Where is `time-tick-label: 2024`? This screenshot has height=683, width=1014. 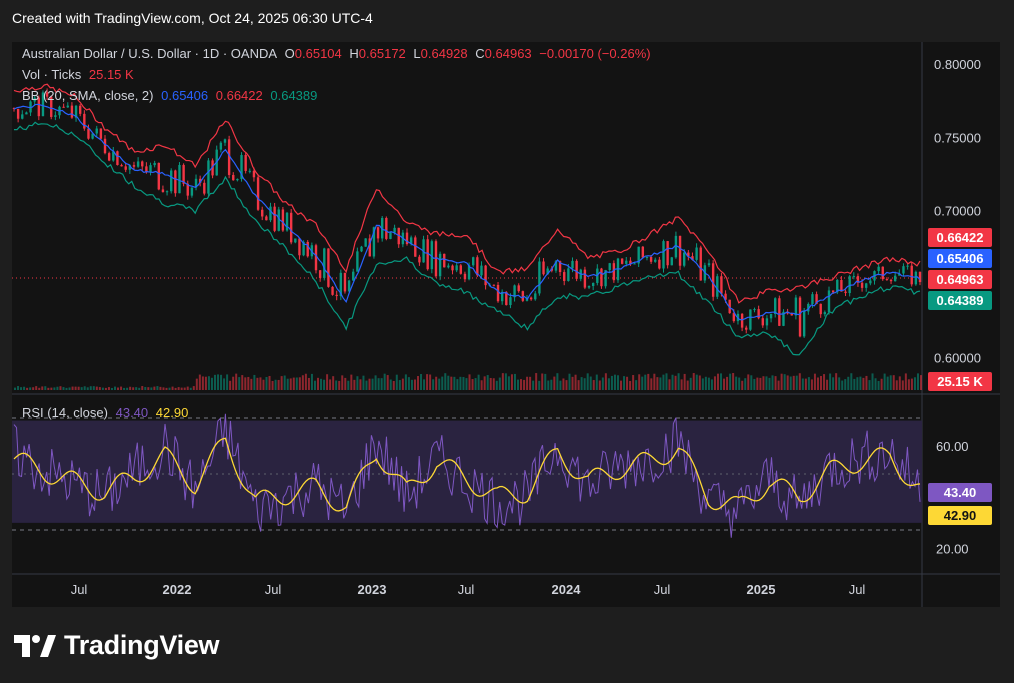 time-tick-label: 2024 is located at coordinates (567, 589).